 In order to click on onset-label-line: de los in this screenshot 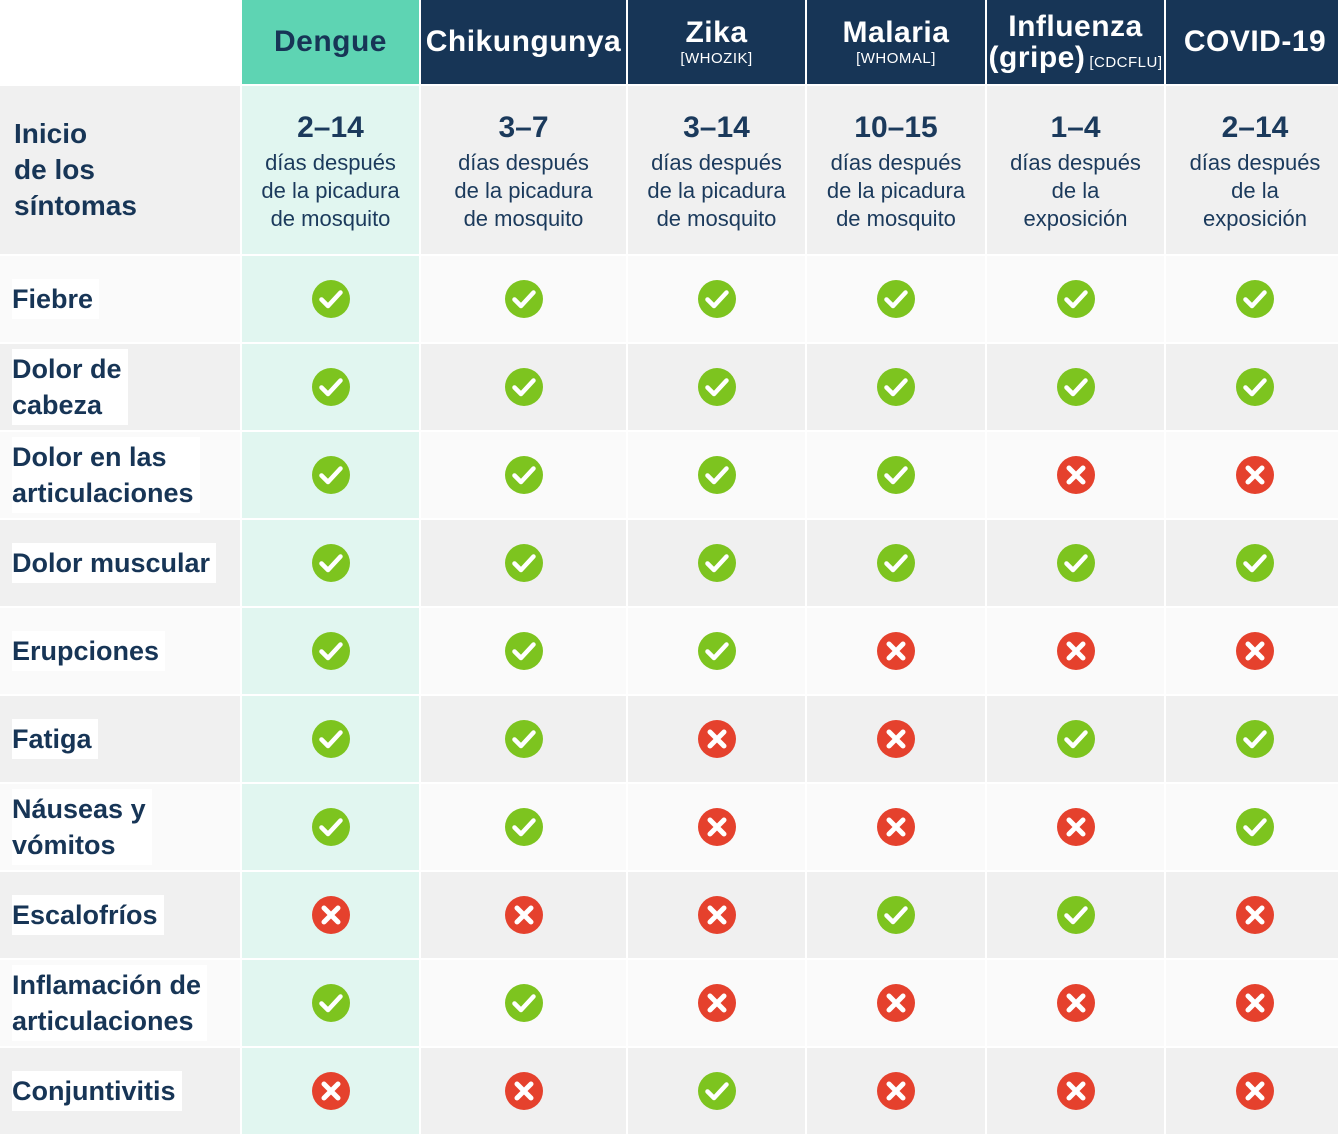, I will do `click(54, 169)`.